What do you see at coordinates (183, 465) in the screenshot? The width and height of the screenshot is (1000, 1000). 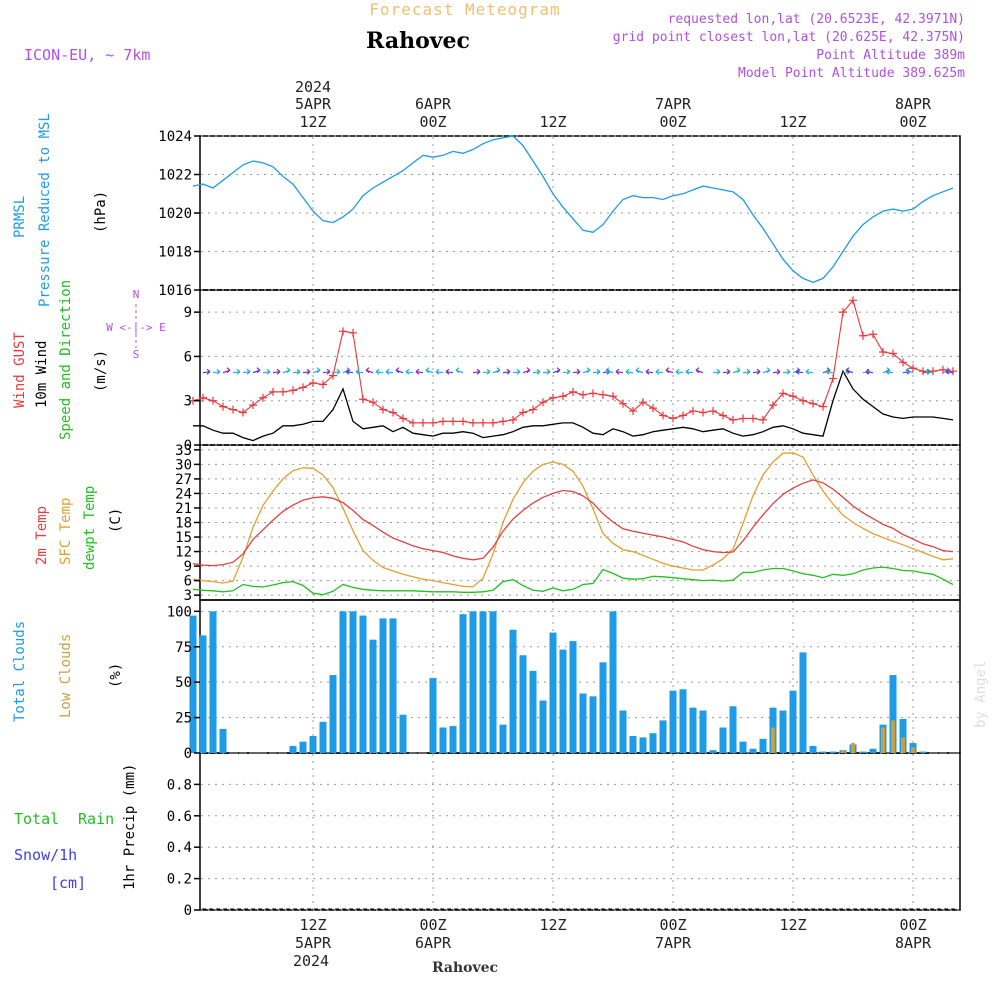 I see `y-tick-label: 30` at bounding box center [183, 465].